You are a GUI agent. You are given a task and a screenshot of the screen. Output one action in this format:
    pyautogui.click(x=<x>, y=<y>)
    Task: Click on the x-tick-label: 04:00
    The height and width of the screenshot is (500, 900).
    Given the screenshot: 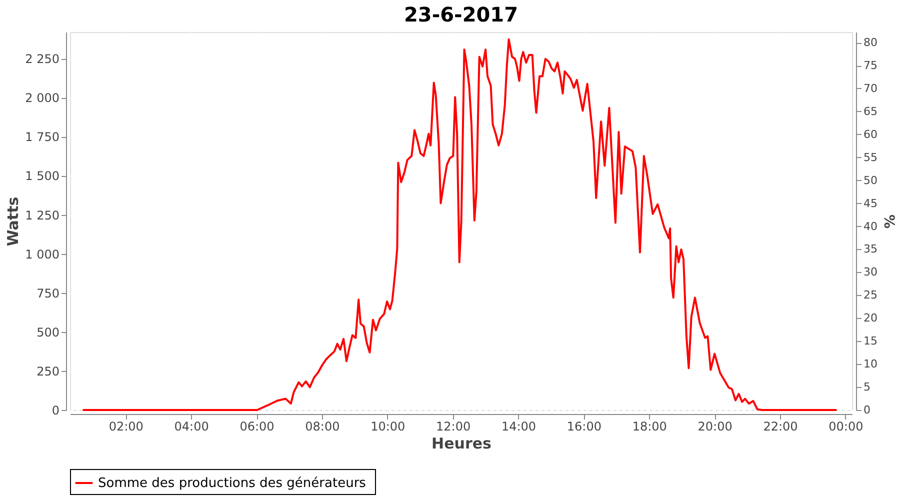 What is the action you would take?
    pyautogui.click(x=191, y=427)
    